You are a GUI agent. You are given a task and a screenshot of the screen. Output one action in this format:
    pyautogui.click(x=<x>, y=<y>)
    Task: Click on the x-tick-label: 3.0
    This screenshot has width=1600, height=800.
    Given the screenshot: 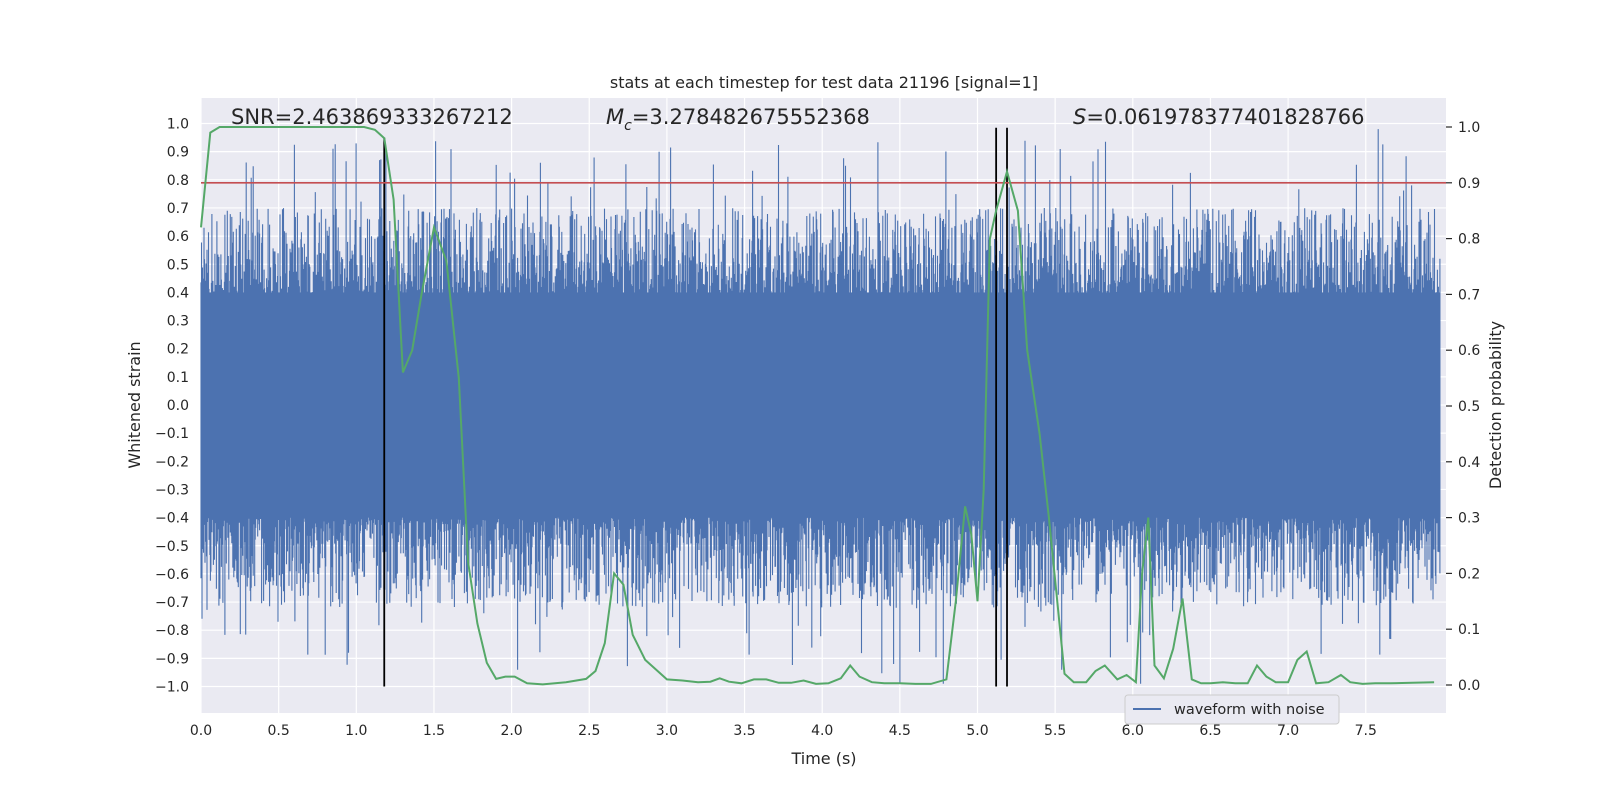 What is the action you would take?
    pyautogui.click(x=667, y=731)
    